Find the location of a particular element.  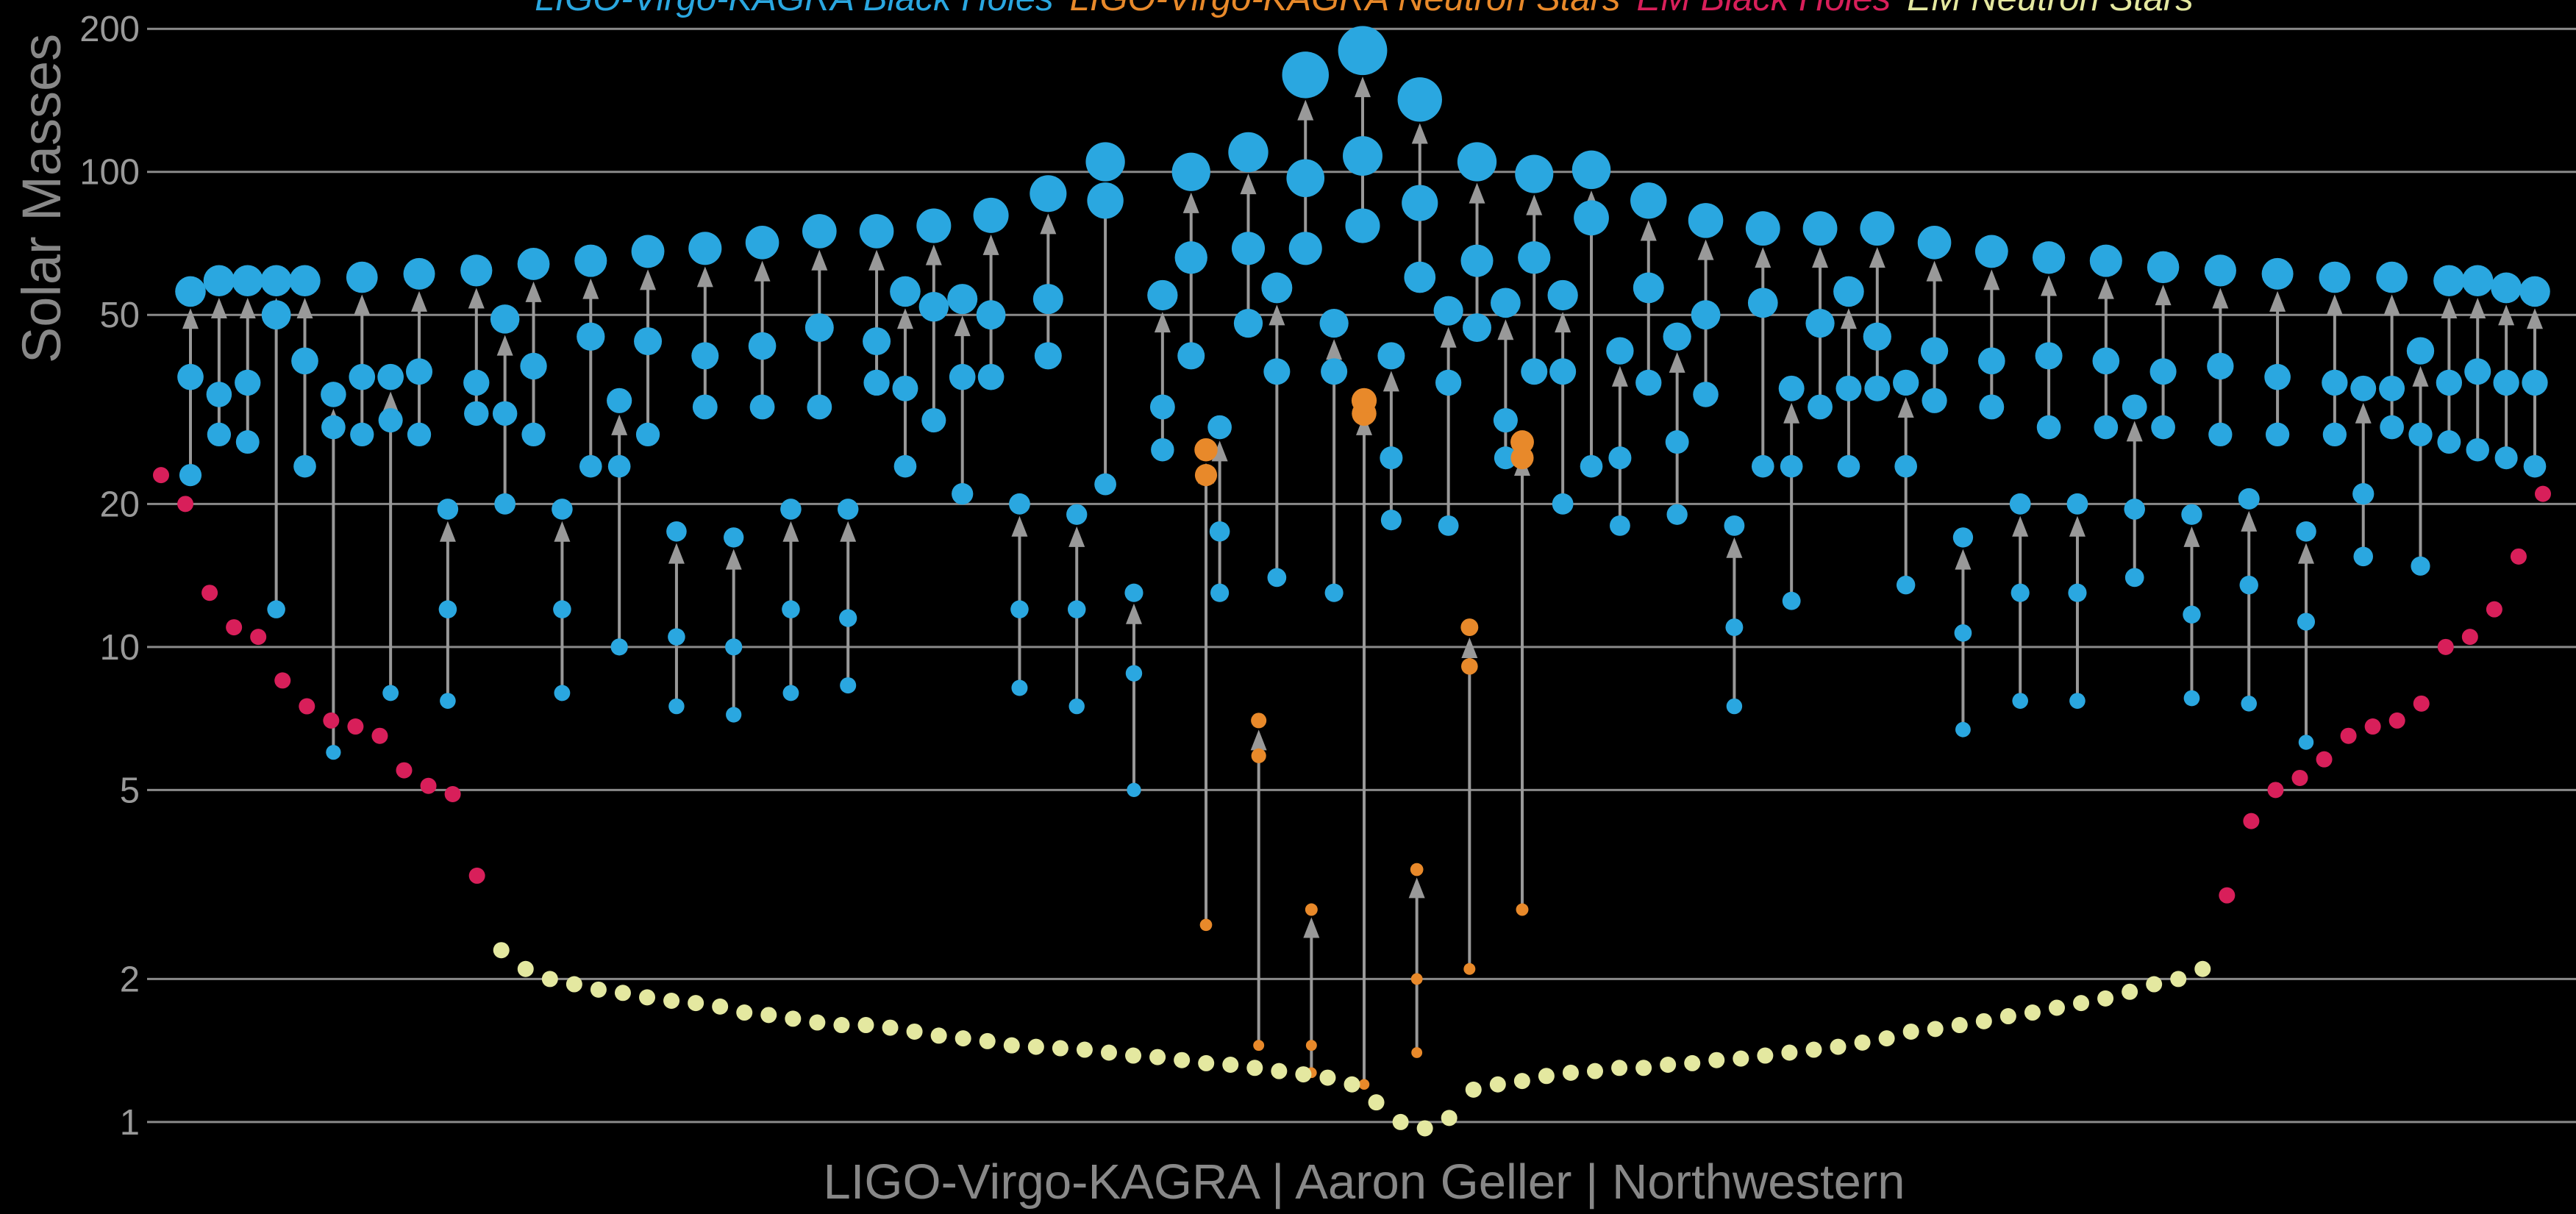

legend-entry: EM Neutron Stars is located at coordinates (2050, 9).